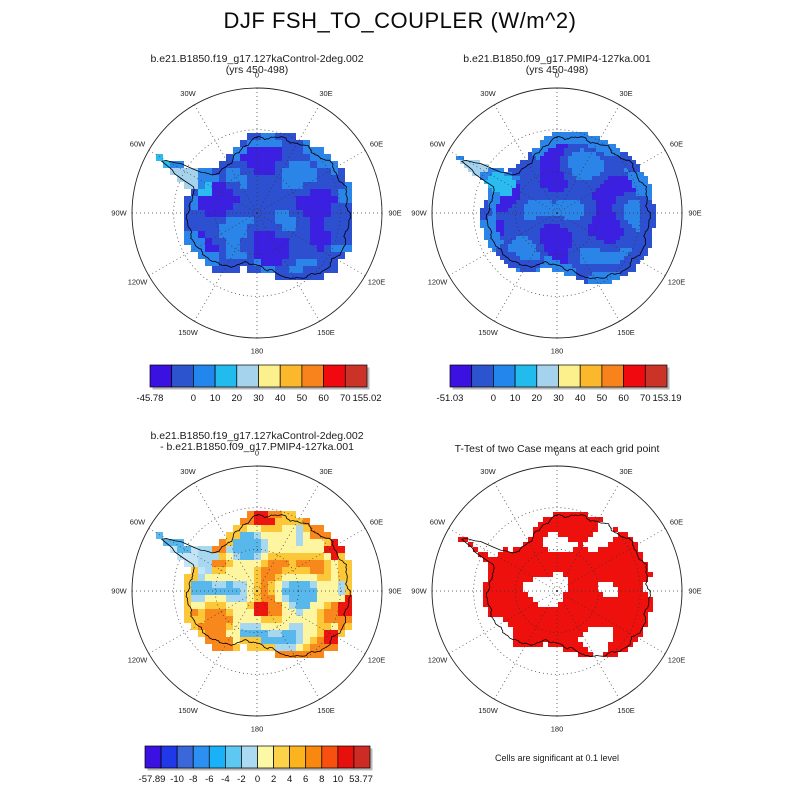  What do you see at coordinates (209, 779) in the screenshot?
I see `colorbar-tick-label: -6` at bounding box center [209, 779].